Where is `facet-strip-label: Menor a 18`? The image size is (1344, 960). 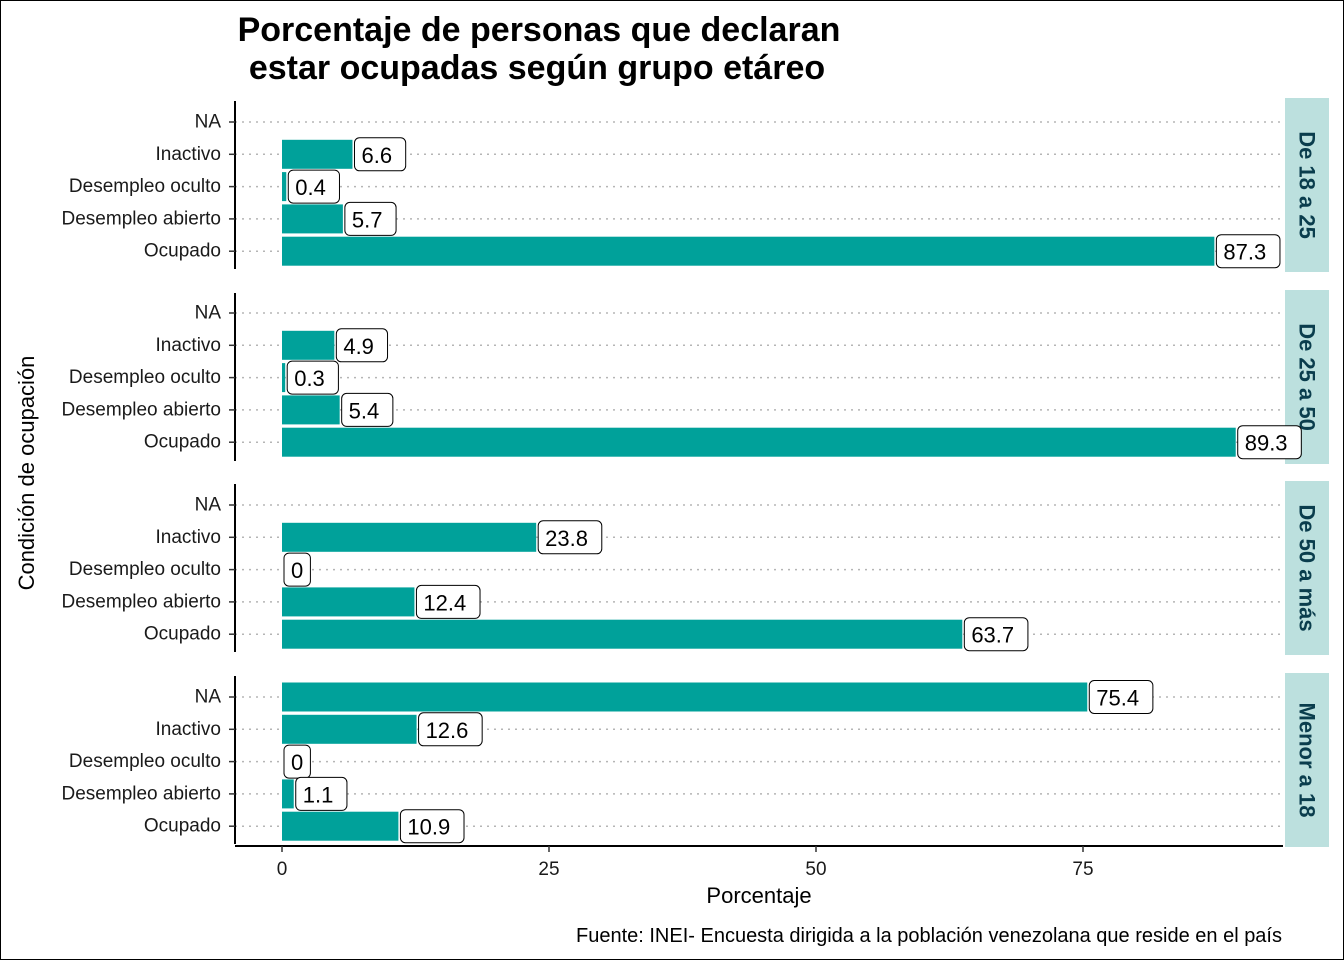
facet-strip-label: Menor a 18 is located at coordinates (1307, 760).